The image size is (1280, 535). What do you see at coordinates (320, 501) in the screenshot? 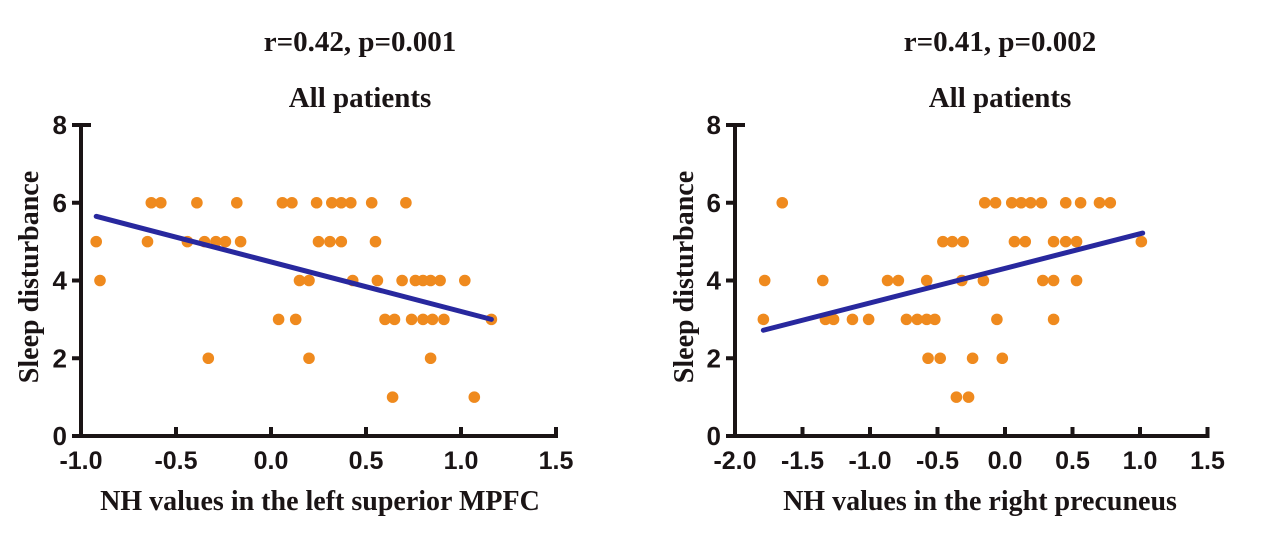
I see `x-axis-label: NH values in the left superior MPFC` at bounding box center [320, 501].